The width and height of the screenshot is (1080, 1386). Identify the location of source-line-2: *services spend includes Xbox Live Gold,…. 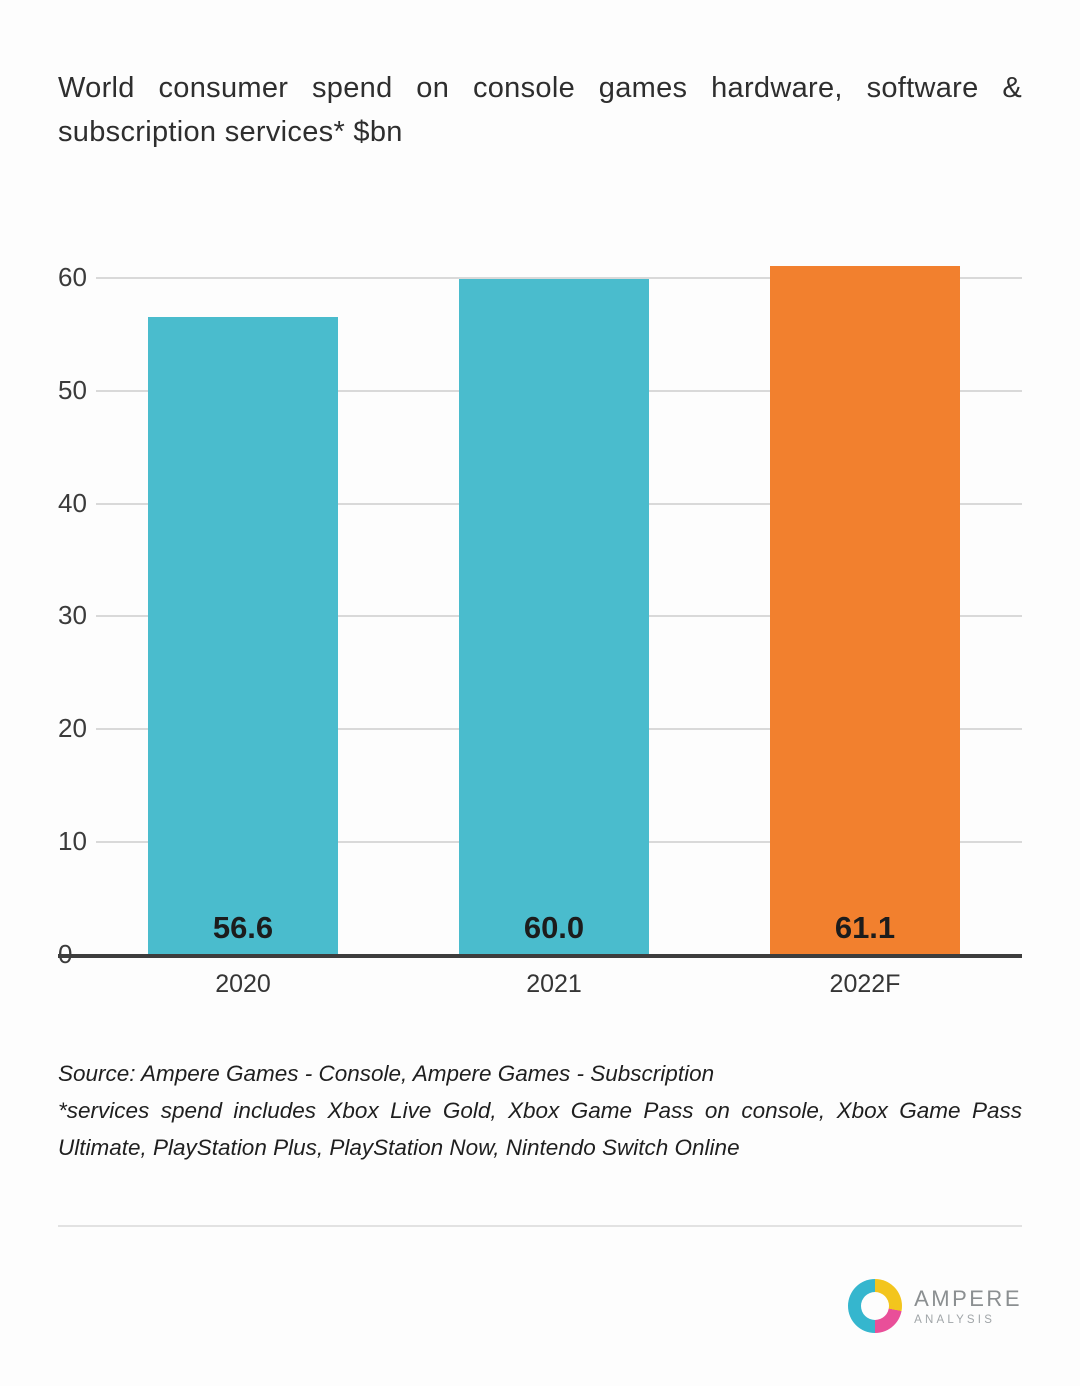
(540, 1129).